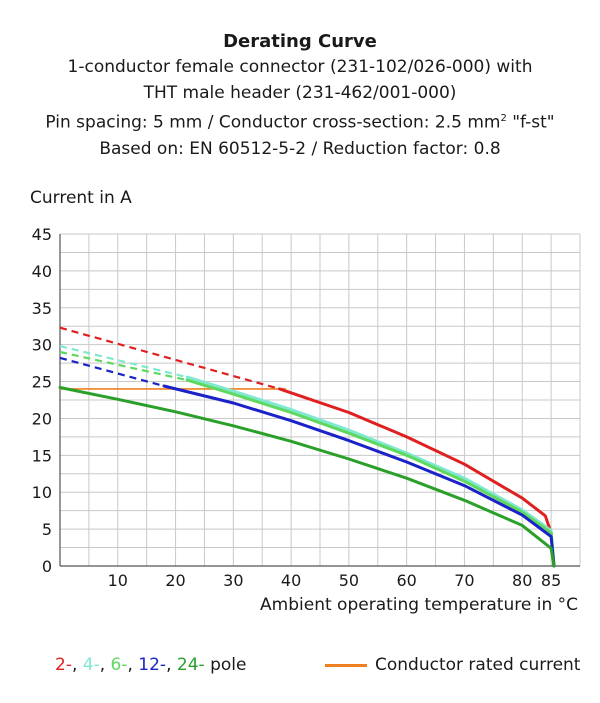  What do you see at coordinates (522, 580) in the screenshot?
I see `x-tick-label: 80` at bounding box center [522, 580].